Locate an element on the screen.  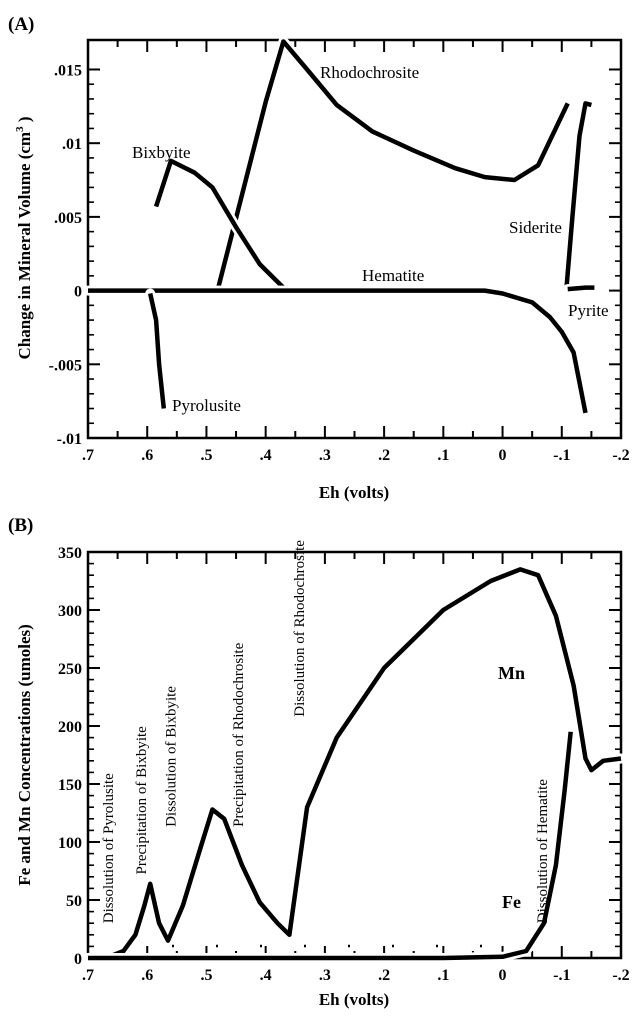
panel-a-y-axis-title-end: ) is located at coordinates (24, 121).